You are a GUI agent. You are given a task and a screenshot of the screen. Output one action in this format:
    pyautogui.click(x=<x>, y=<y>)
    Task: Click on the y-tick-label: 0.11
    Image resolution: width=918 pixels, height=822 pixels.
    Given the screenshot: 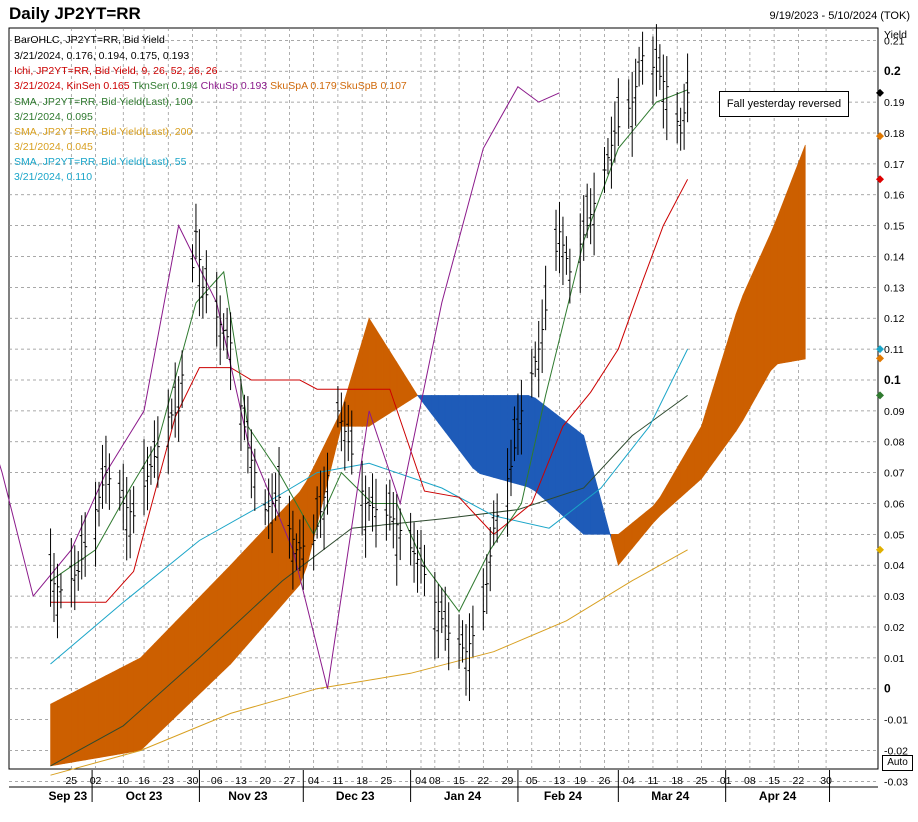 What is the action you would take?
    pyautogui.click(x=894, y=350)
    